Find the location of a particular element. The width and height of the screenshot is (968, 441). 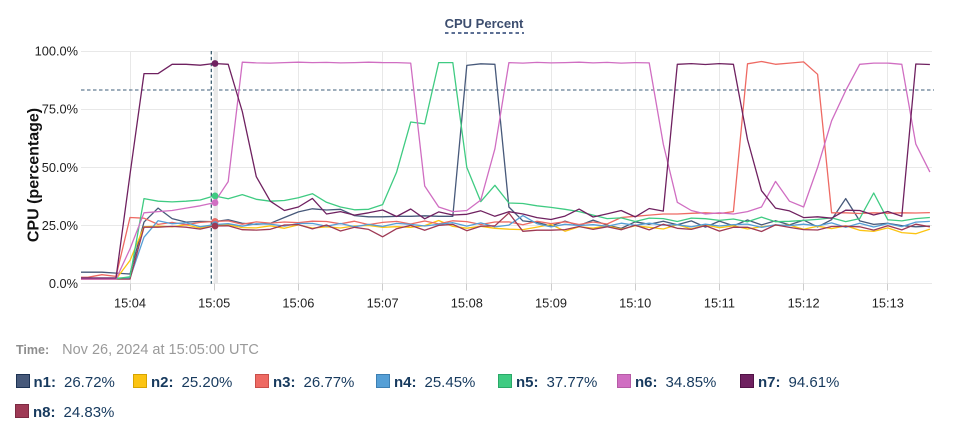

svg-text: 15:11 is located at coordinates (719, 303).